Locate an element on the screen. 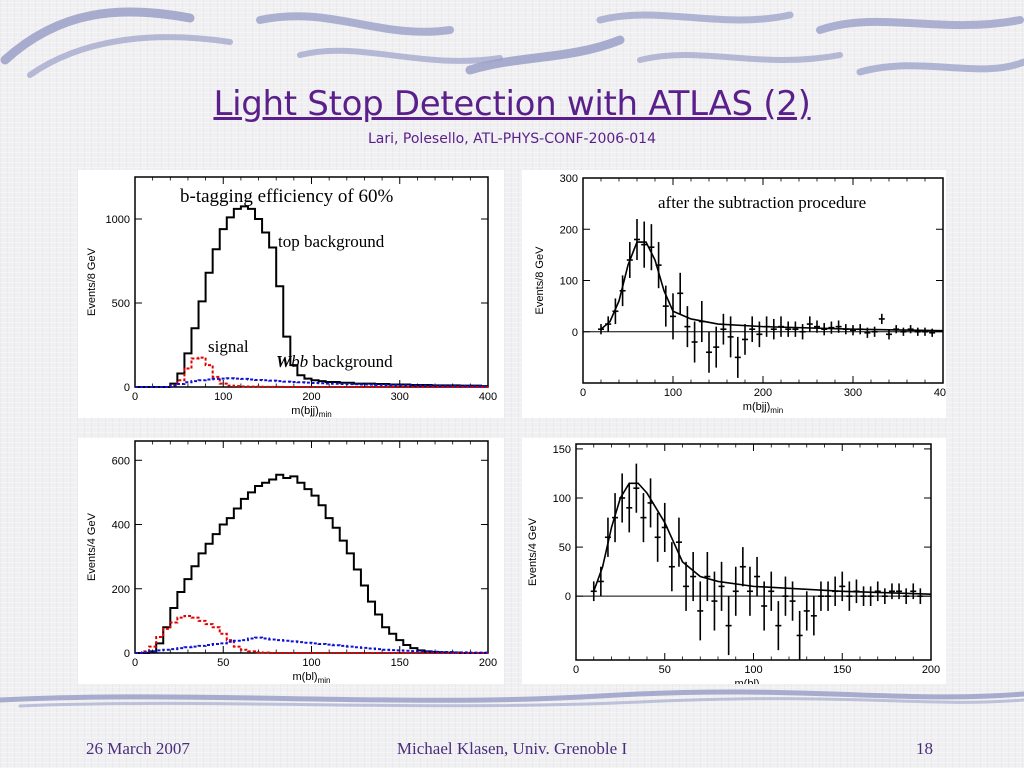  fit-curve is located at coordinates (772, 286).